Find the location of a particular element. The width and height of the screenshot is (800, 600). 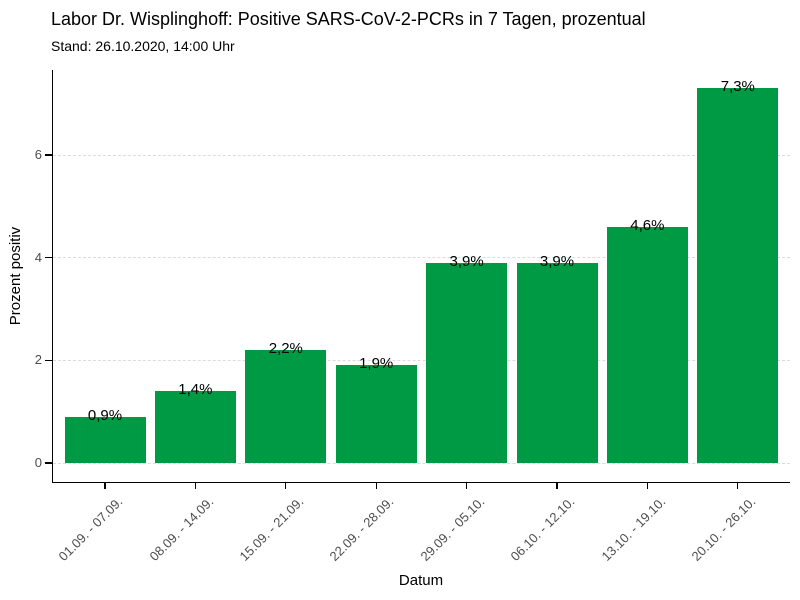

x-axis-line is located at coordinates (420, 482).